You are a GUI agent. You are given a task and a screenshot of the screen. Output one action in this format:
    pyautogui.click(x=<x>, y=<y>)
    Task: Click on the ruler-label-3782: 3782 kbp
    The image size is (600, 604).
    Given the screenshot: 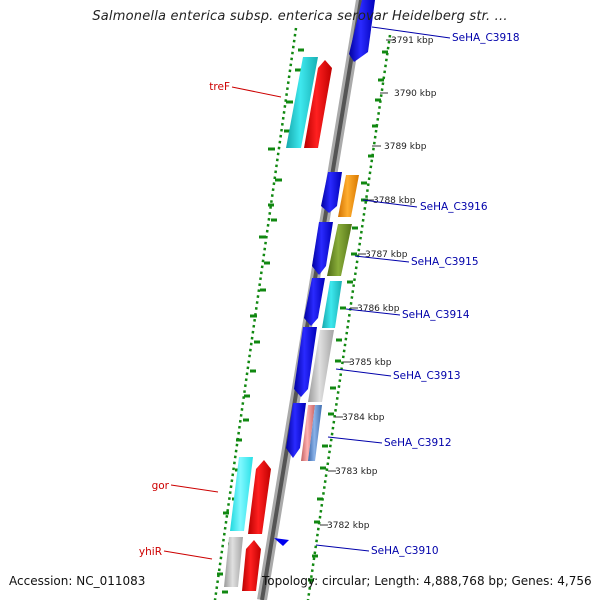 What is the action you would take?
    pyautogui.click(x=348, y=526)
    